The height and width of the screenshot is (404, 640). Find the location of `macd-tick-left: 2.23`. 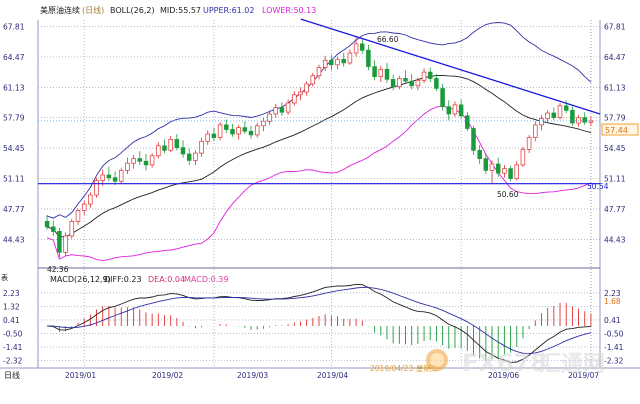

macd-tick-left: 2.23 is located at coordinates (11, 293).